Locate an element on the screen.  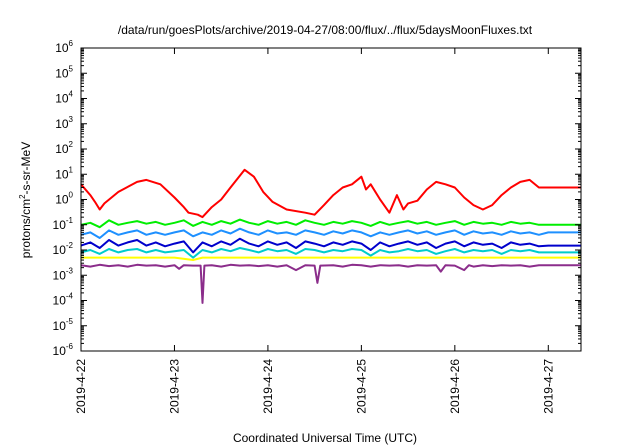
y-tick-label: 10³ is located at coordinates (64, 123).